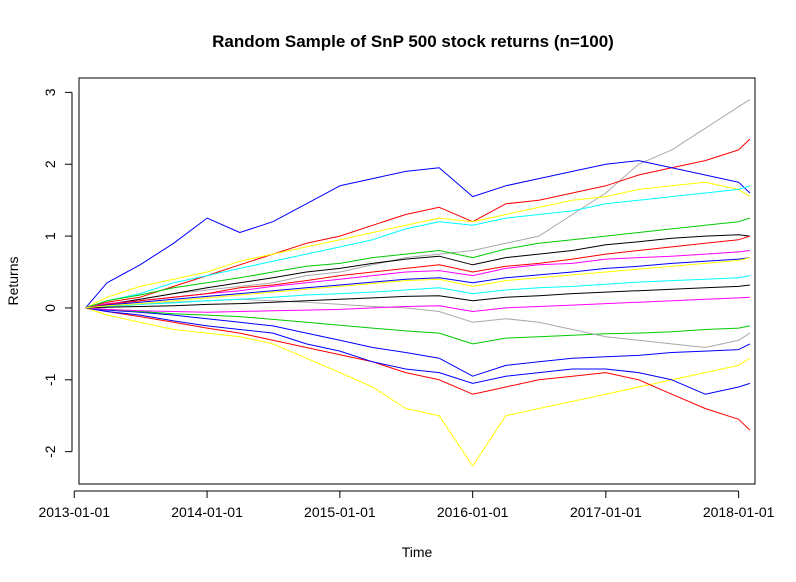 The image size is (796, 582). What do you see at coordinates (50, 451) in the screenshot?
I see `y-tick-label--2: -2` at bounding box center [50, 451].